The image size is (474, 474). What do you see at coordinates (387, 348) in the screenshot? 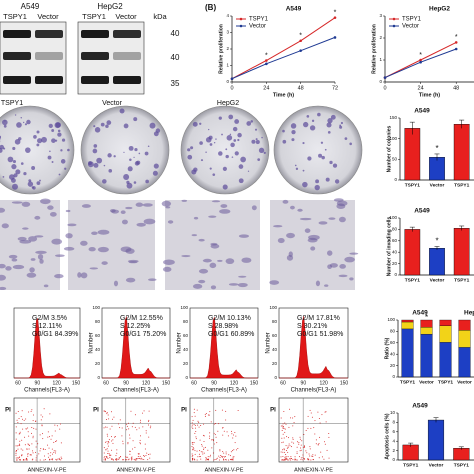
I see `y-axis-label: Ratio (%)` at bounding box center [387, 348].